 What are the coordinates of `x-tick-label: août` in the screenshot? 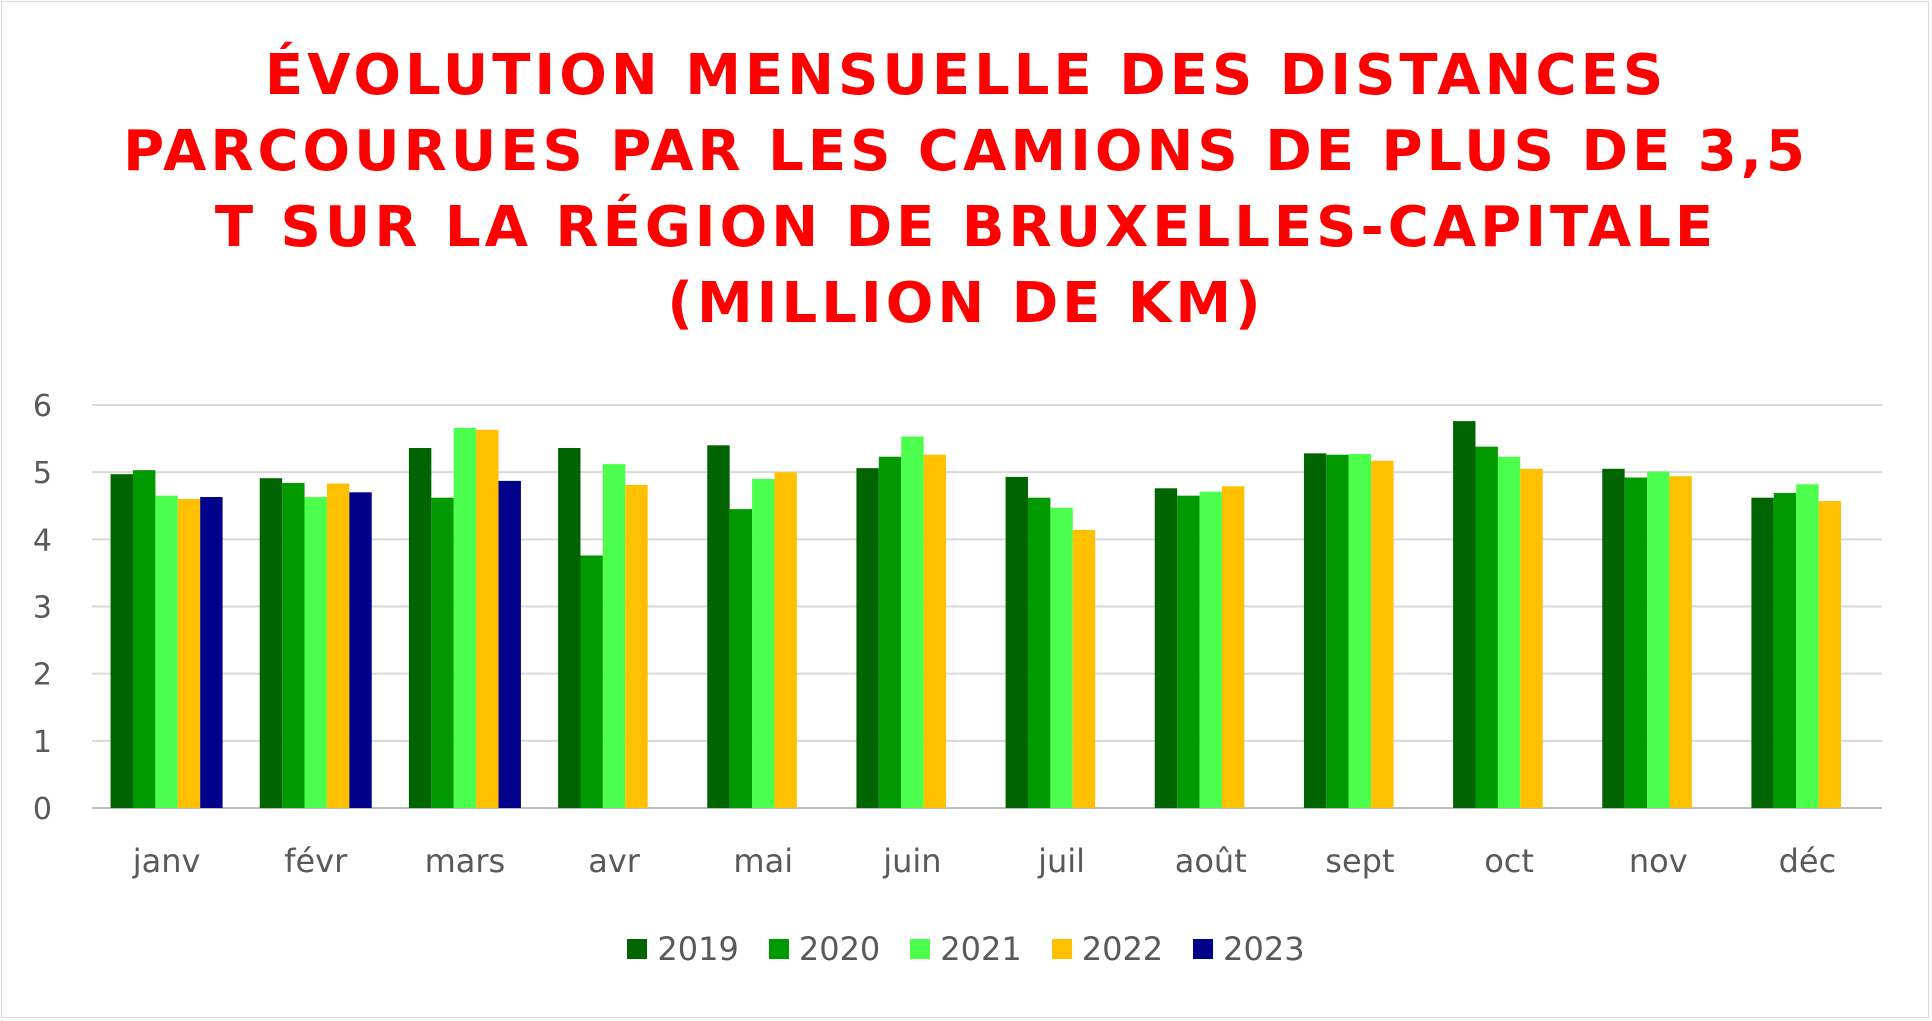 It's located at (1211, 861).